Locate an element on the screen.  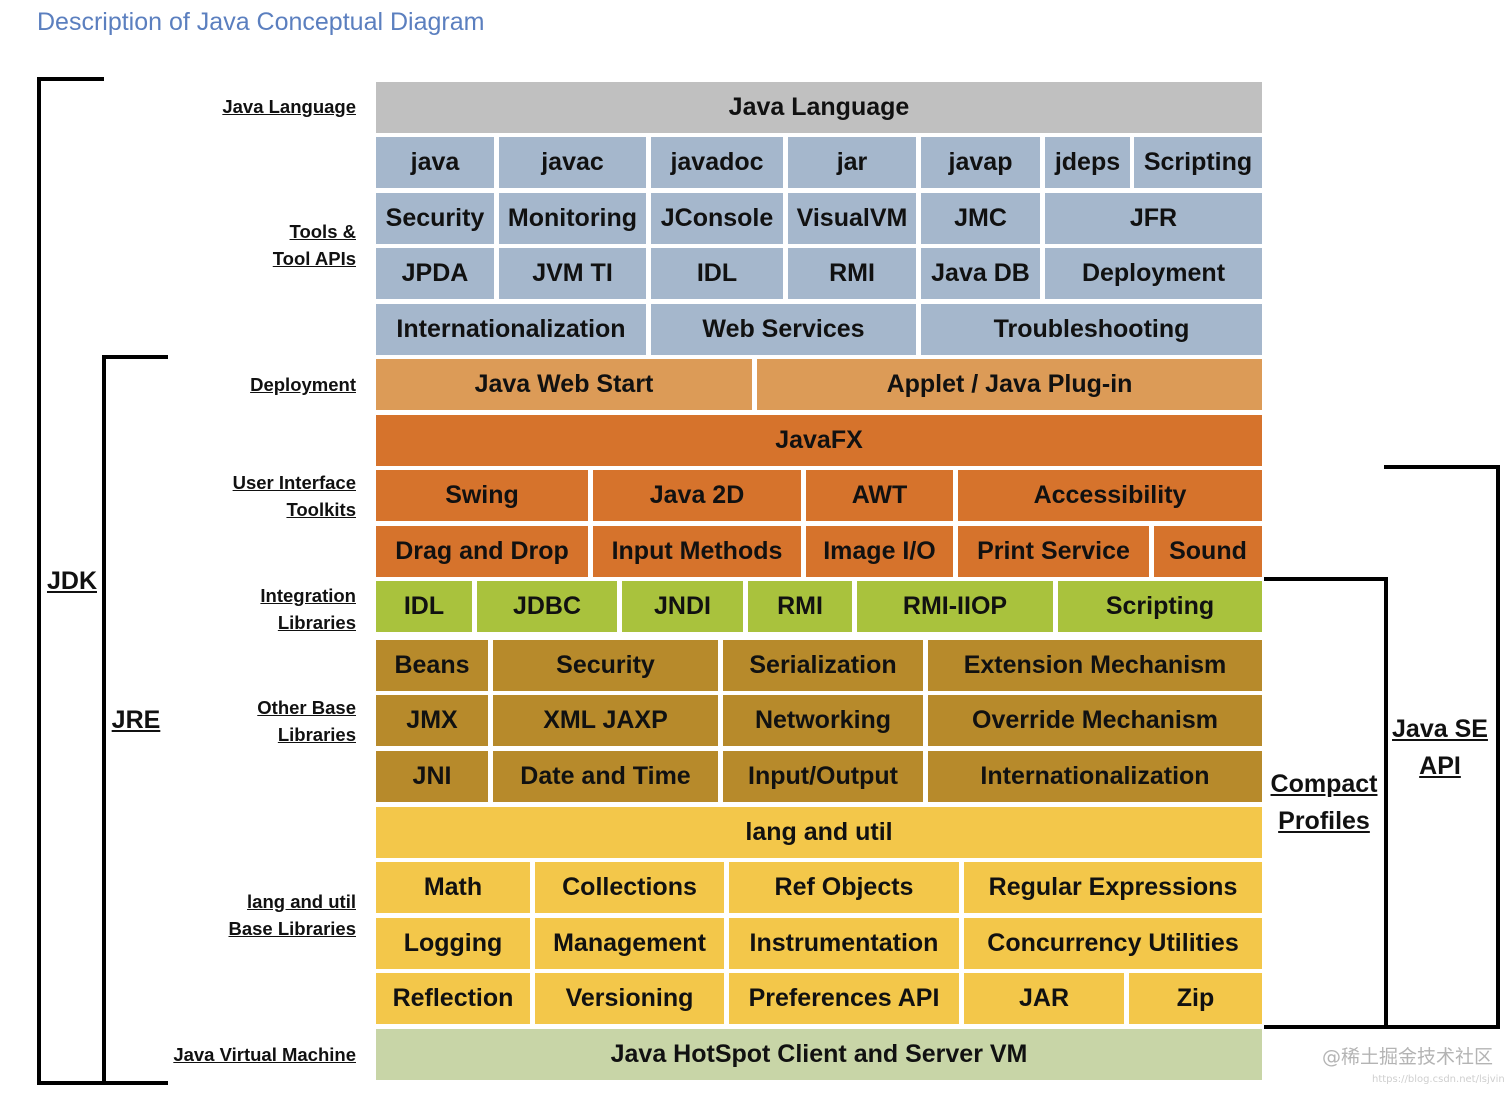
cell-java-db: Java DB is located at coordinates (980, 273).